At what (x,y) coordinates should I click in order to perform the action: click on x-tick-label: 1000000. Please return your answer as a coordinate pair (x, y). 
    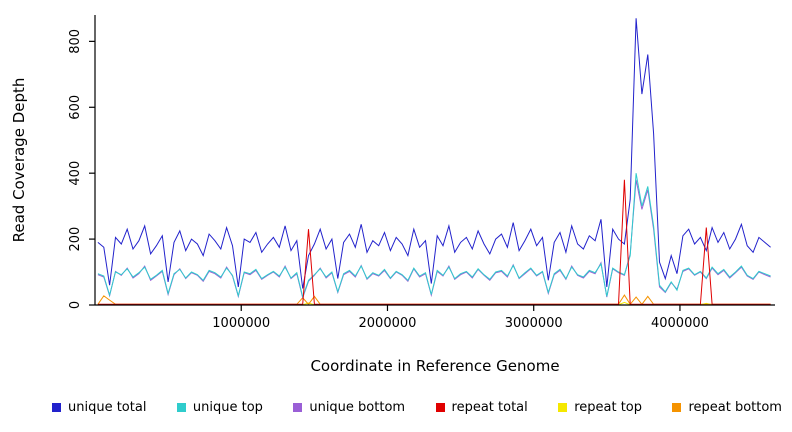
    Looking at the image, I should click on (241, 323).